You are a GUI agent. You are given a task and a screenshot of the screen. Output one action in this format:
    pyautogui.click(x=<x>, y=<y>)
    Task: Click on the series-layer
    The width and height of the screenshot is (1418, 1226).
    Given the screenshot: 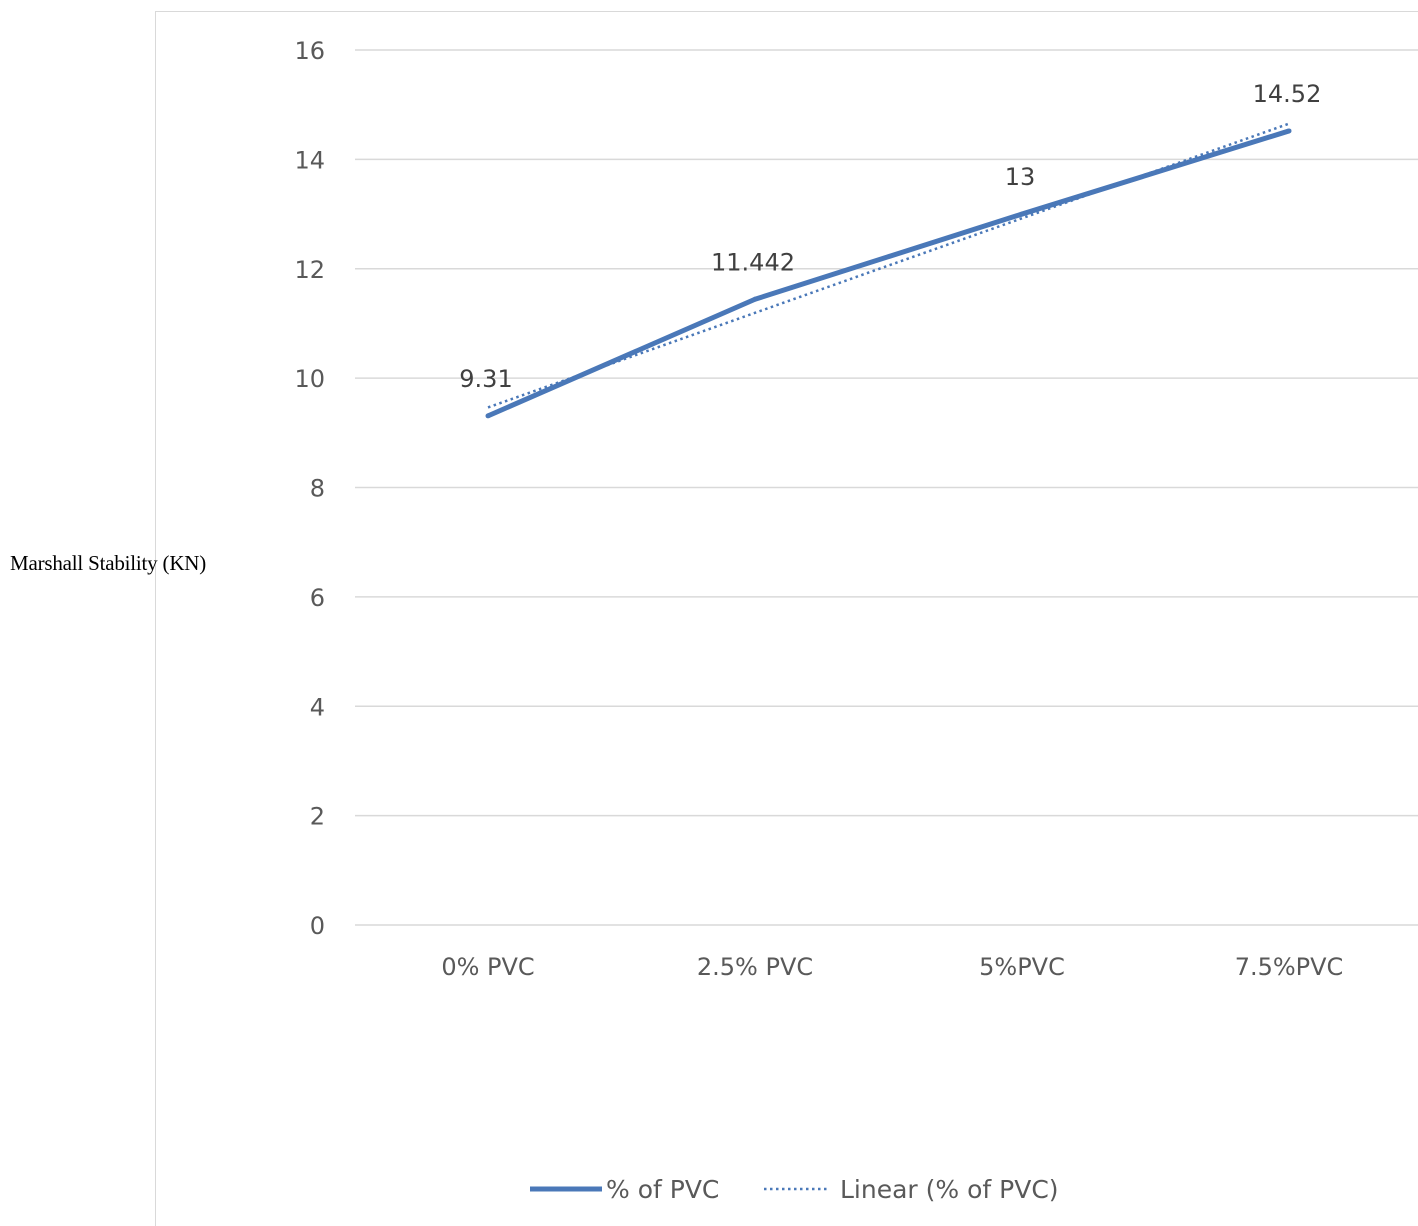 What is the action you would take?
    pyautogui.click(x=888, y=270)
    